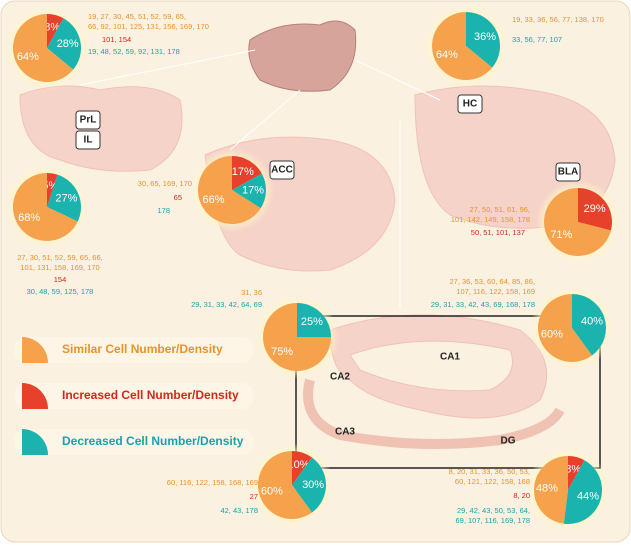 This screenshot has width=631, height=548. I want to click on reference-list: 107, 116, 122, 158, 169, so click(495, 291).